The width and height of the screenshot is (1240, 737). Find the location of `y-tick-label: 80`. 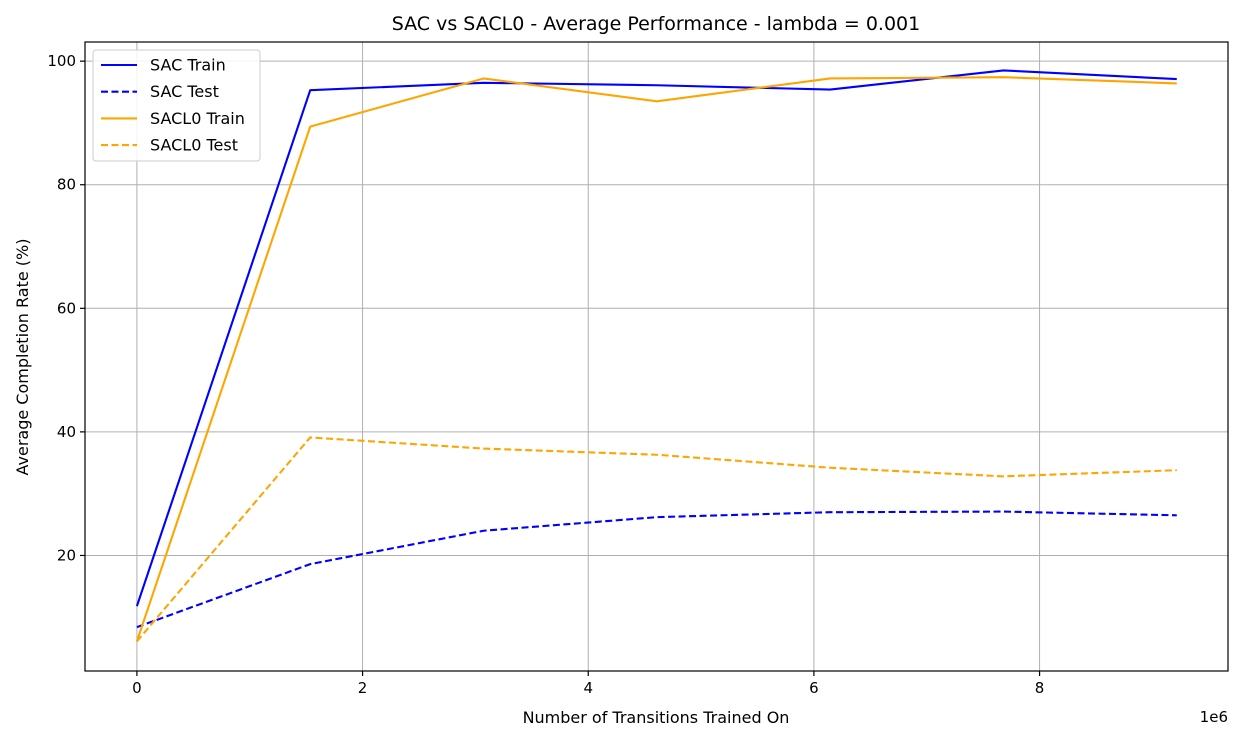

y-tick-label: 80 is located at coordinates (66, 185).